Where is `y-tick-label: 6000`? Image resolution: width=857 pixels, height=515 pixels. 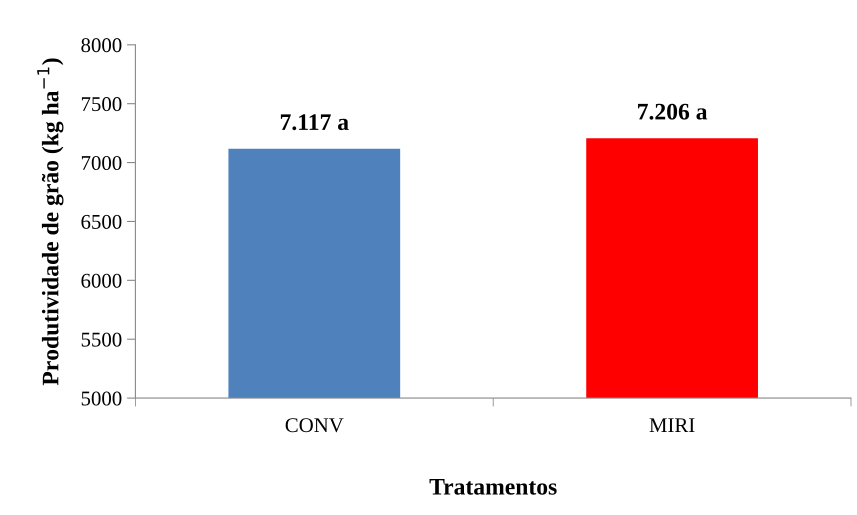 y-tick-label: 6000 is located at coordinates (101, 281).